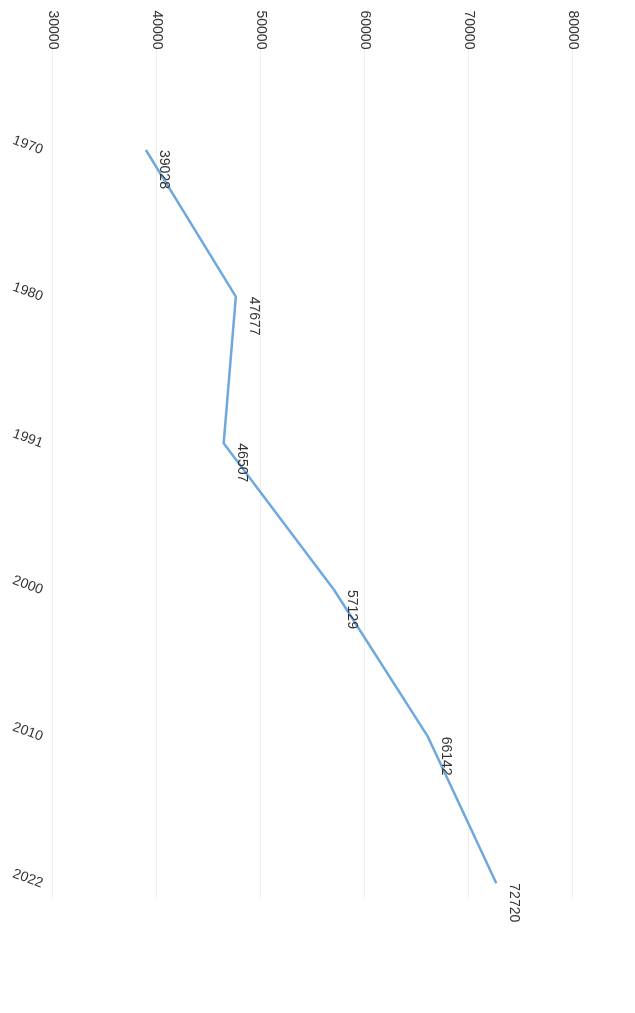  Describe the element at coordinates (446, 756) in the screenshot. I see `data-label: 66142` at that location.